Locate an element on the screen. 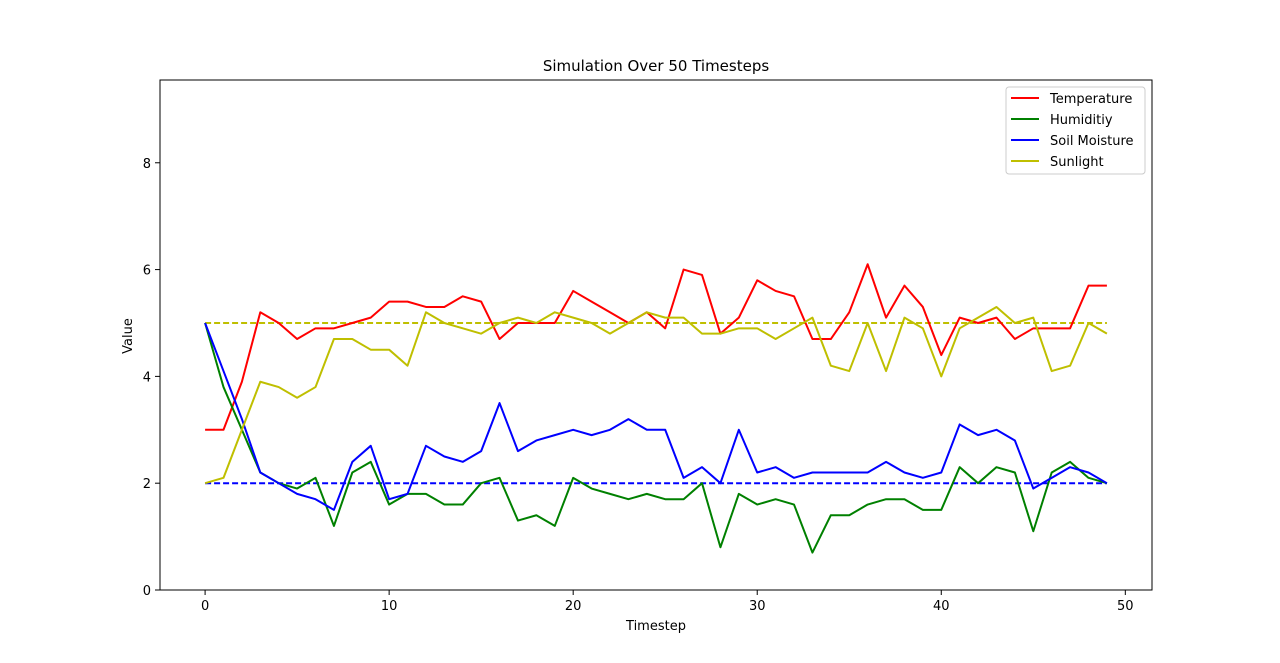 Image resolution: width=1280 pixels, height=663 pixels. y-tick-label: 2 is located at coordinates (147, 484).